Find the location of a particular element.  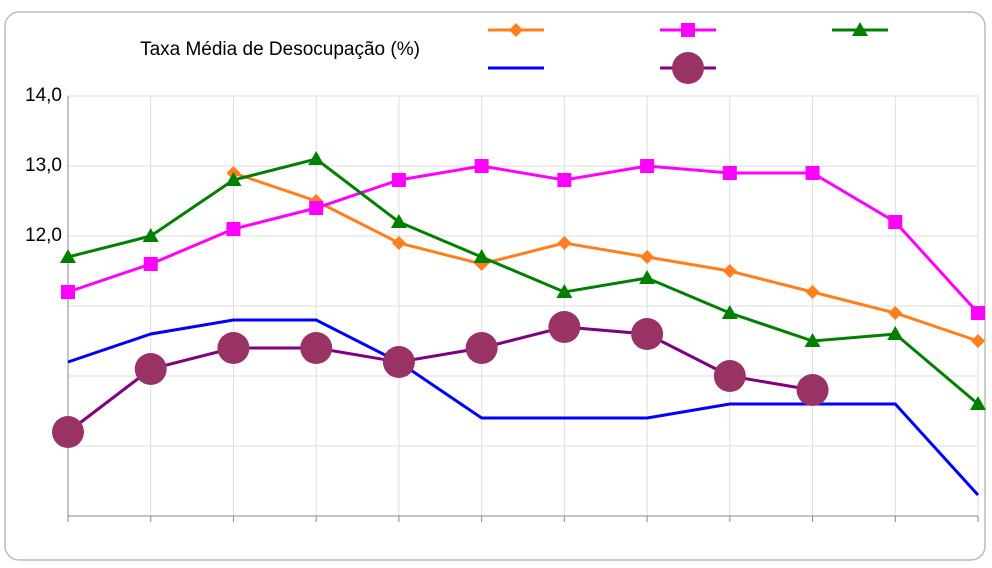

y-tick-label: 12,0 is located at coordinates (43, 235).